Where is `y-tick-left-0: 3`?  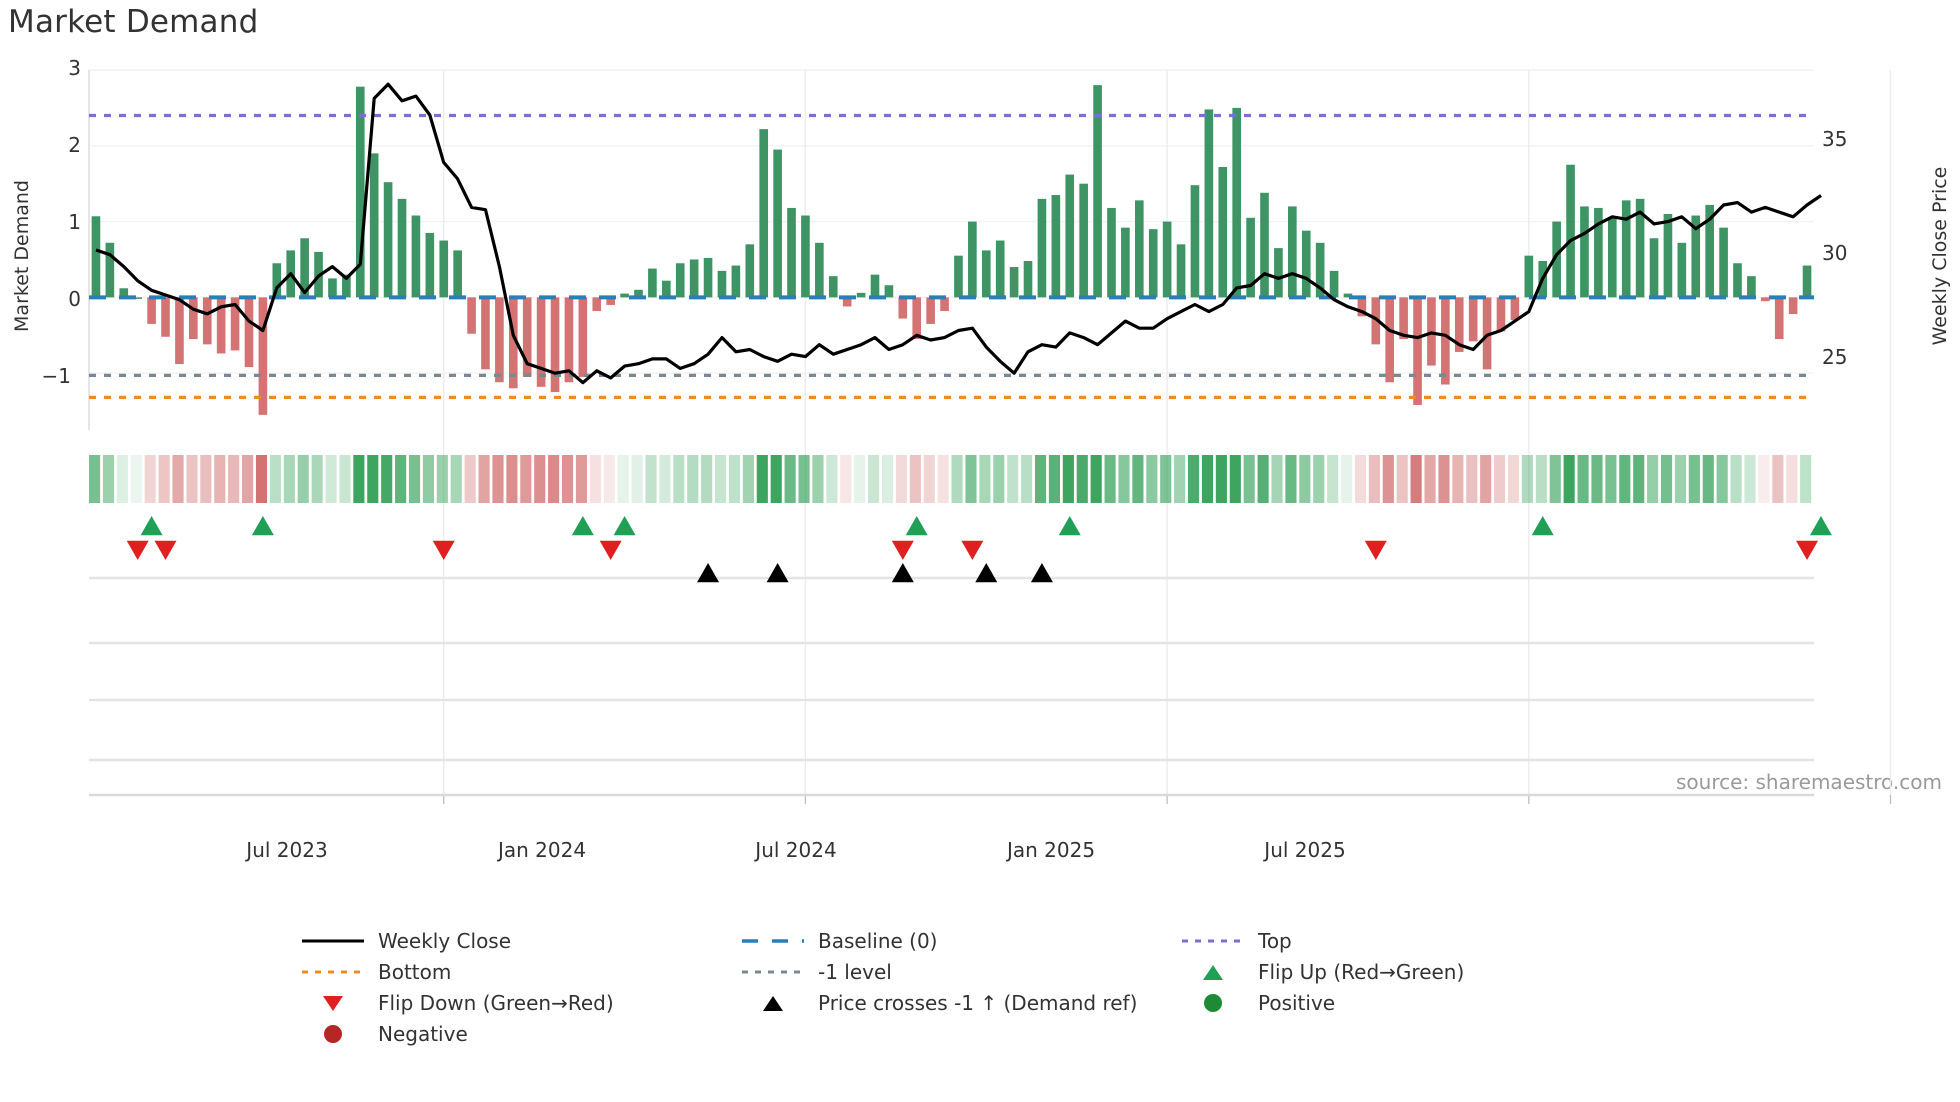
y-tick-left-0: 3 is located at coordinates (74, 68).